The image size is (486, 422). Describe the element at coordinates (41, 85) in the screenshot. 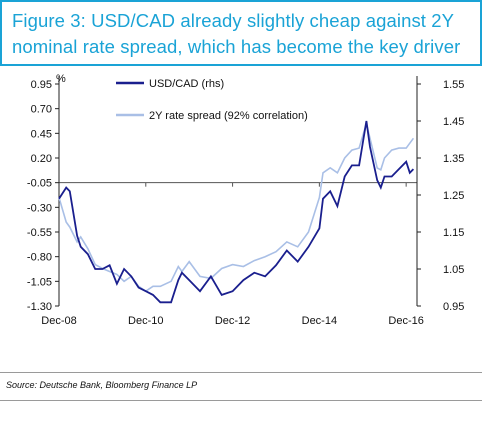

I see `left-axis-tick-label: 0.95` at that location.